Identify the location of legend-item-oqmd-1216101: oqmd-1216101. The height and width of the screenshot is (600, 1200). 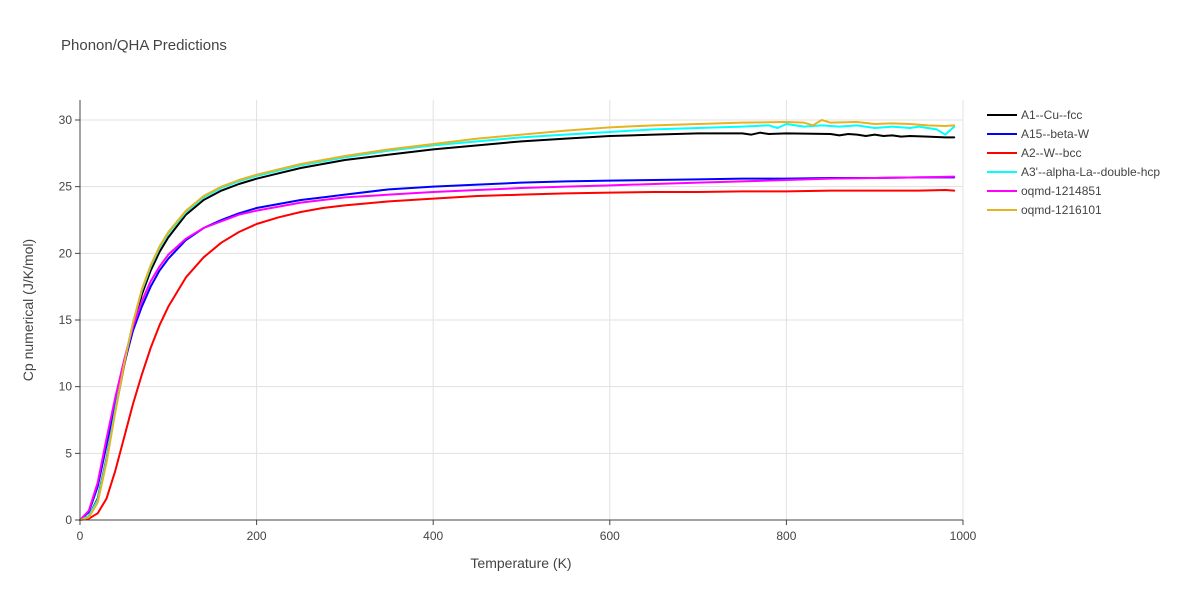
(1044, 210).